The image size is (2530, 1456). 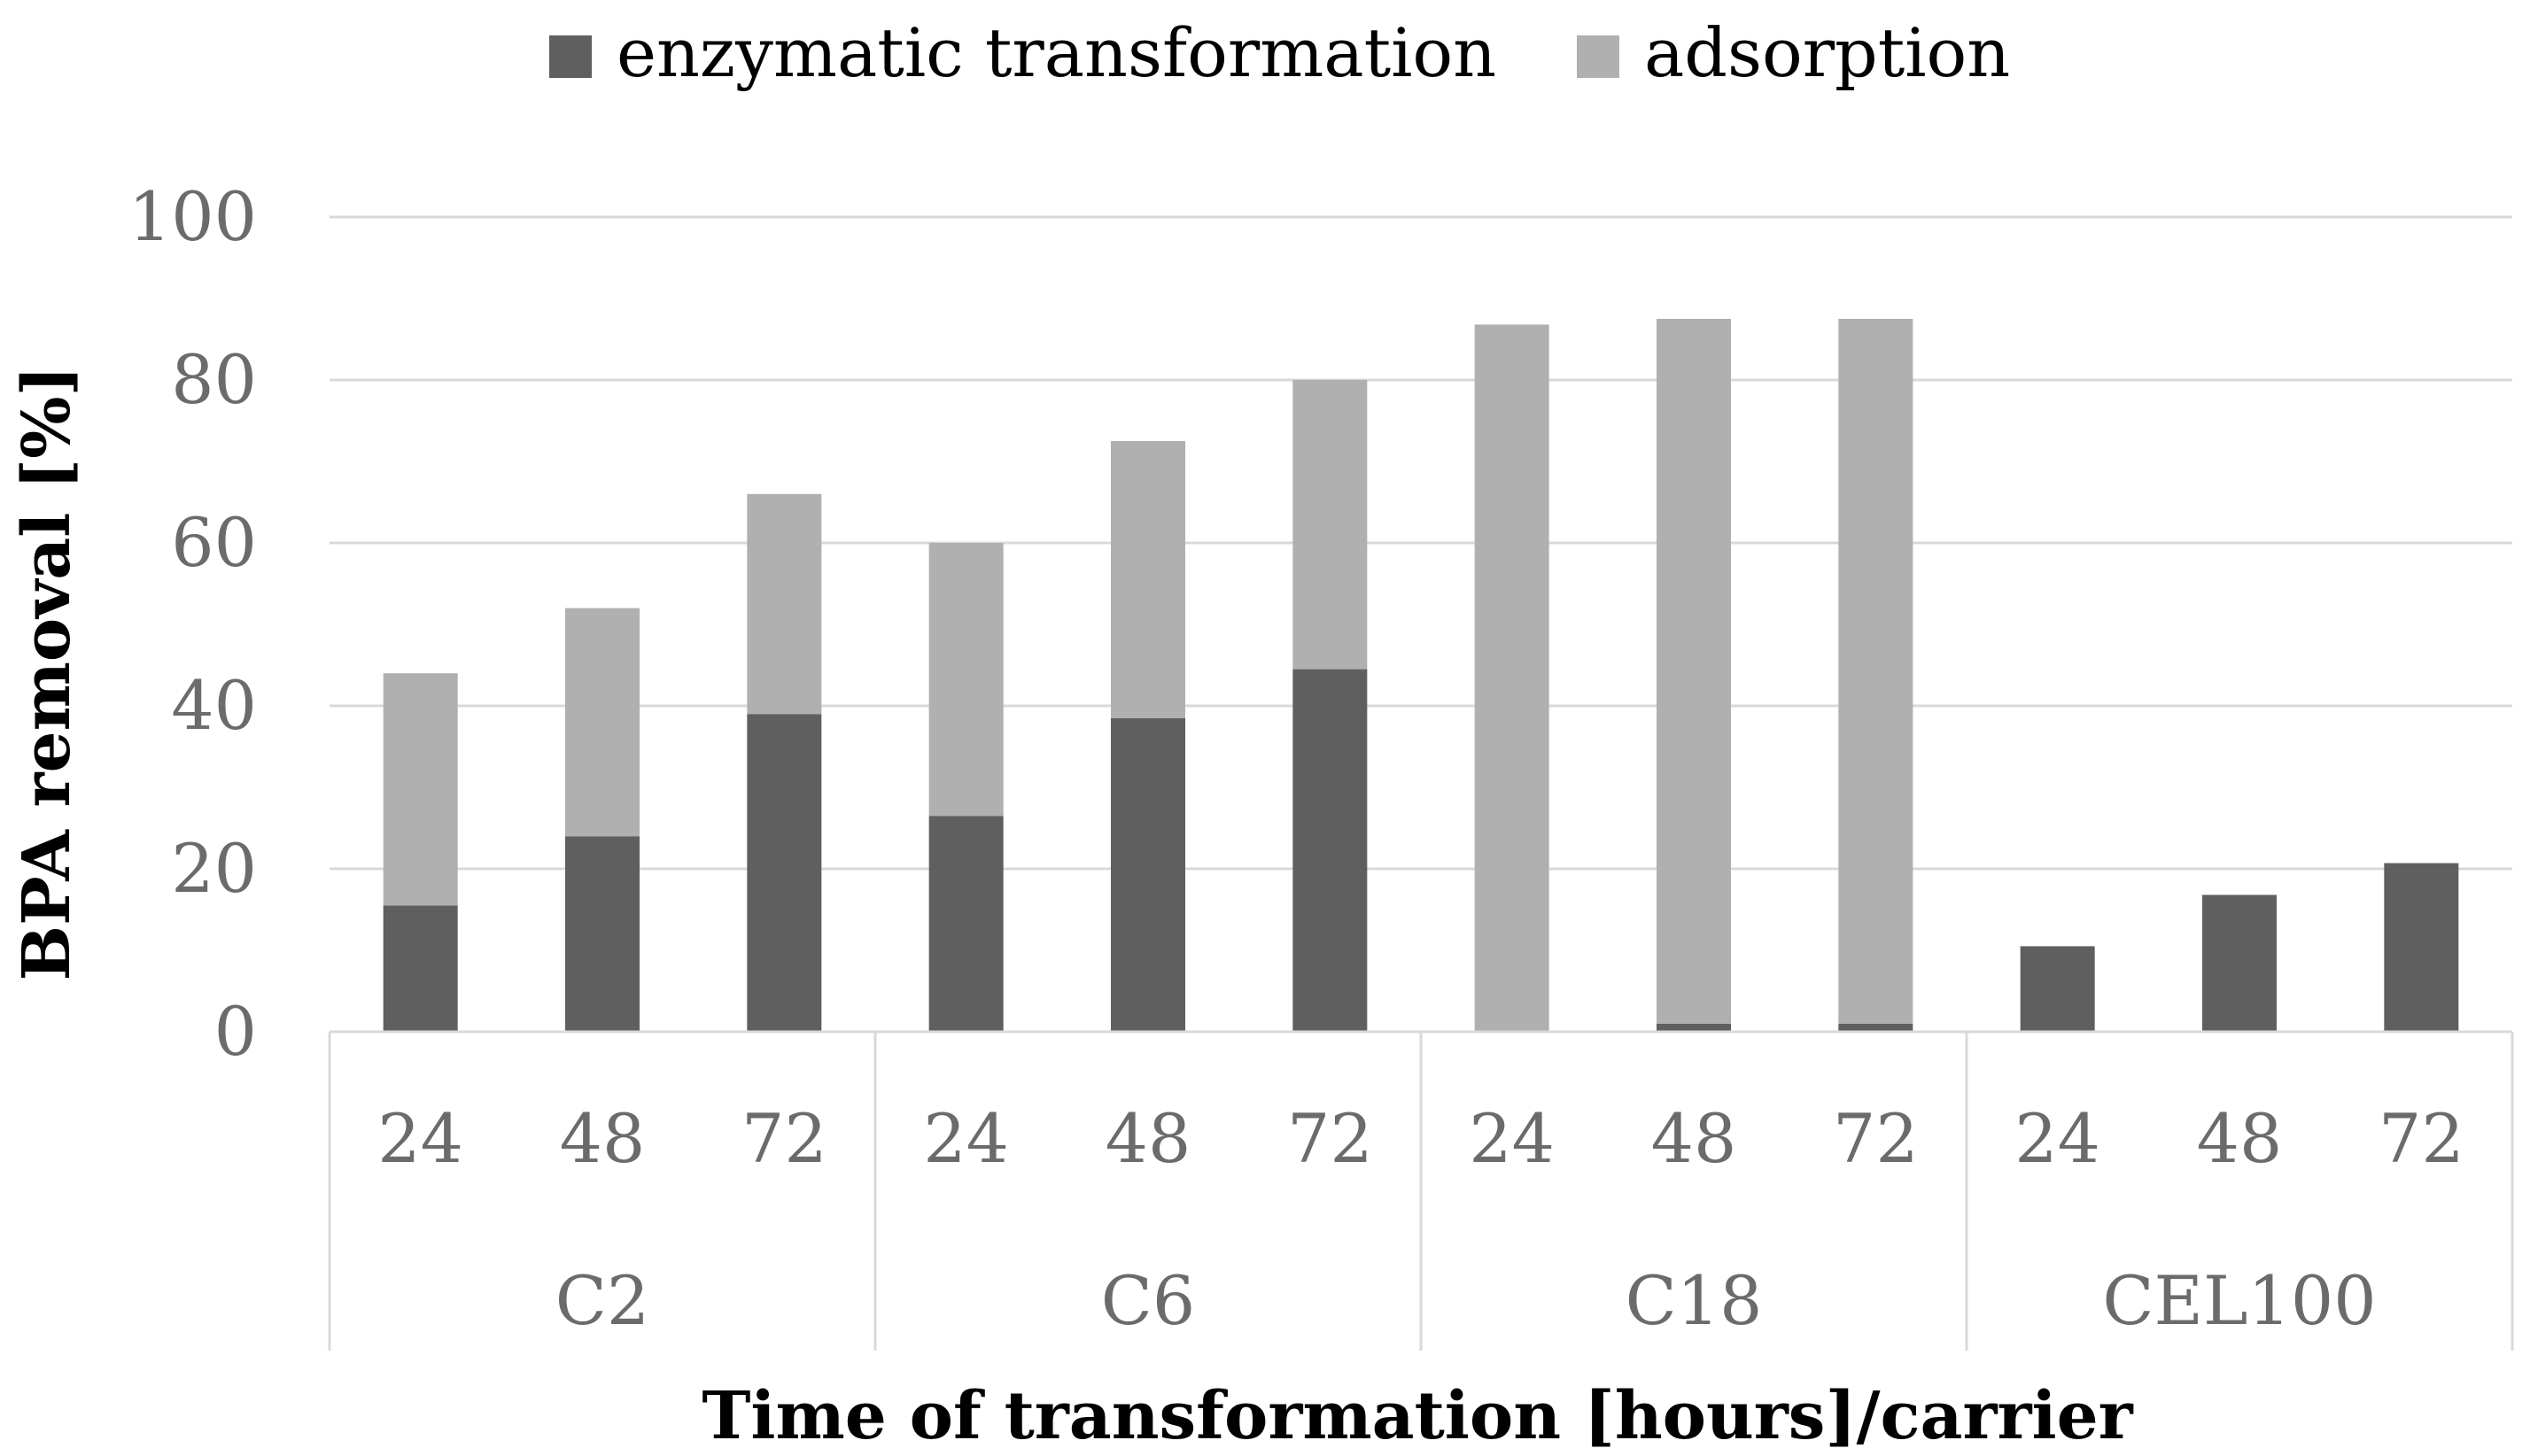 I want to click on y-tick-label: 80, so click(x=214, y=379).